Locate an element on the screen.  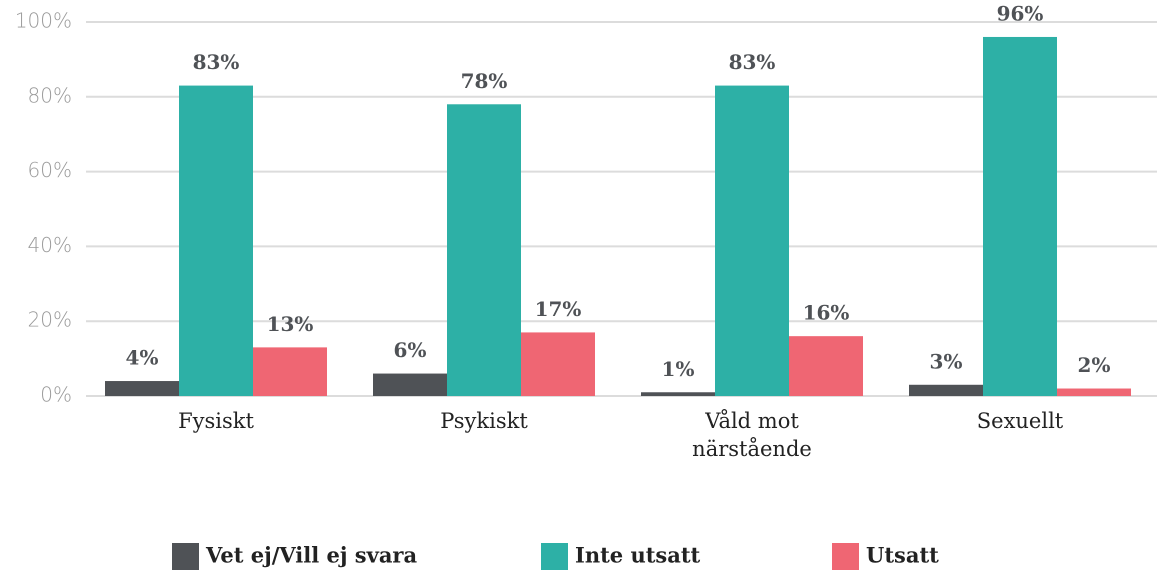
x-tick-label: Fysiskt is located at coordinates (216, 421).